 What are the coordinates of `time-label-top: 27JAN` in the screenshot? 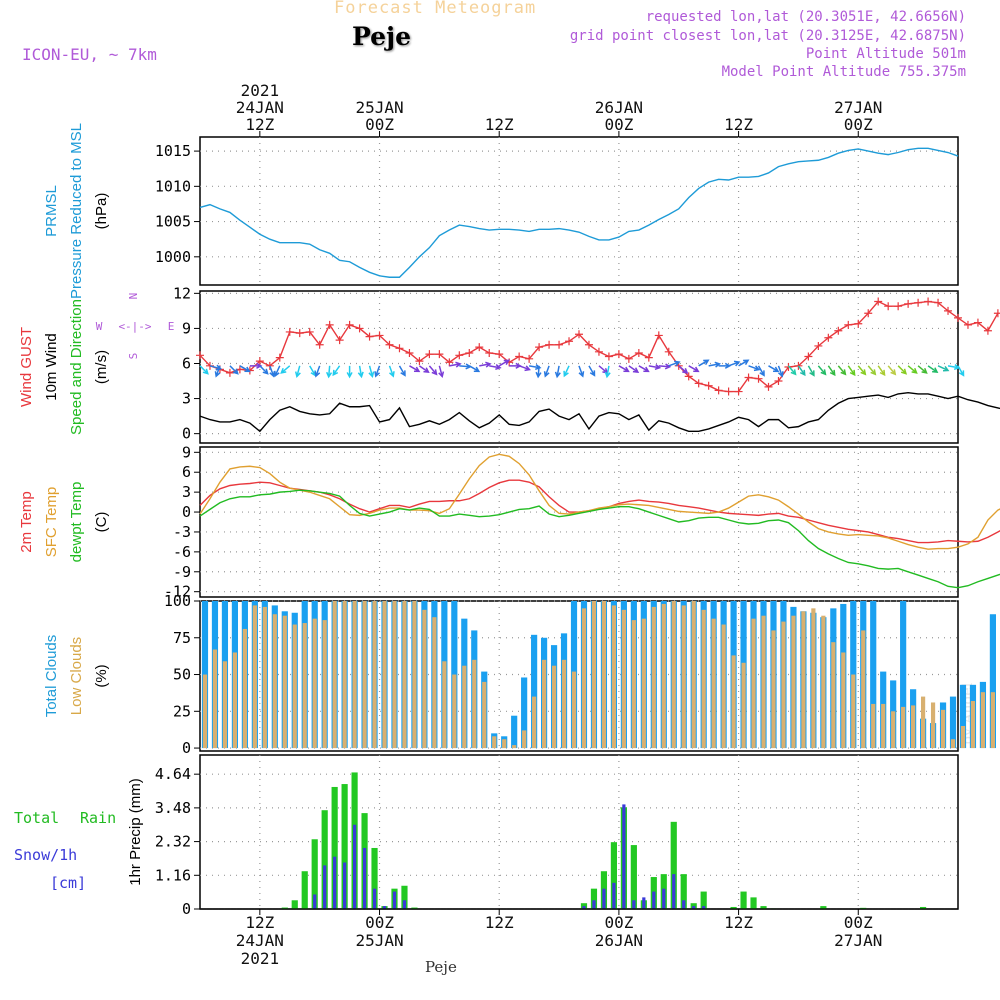 It's located at (858, 107).